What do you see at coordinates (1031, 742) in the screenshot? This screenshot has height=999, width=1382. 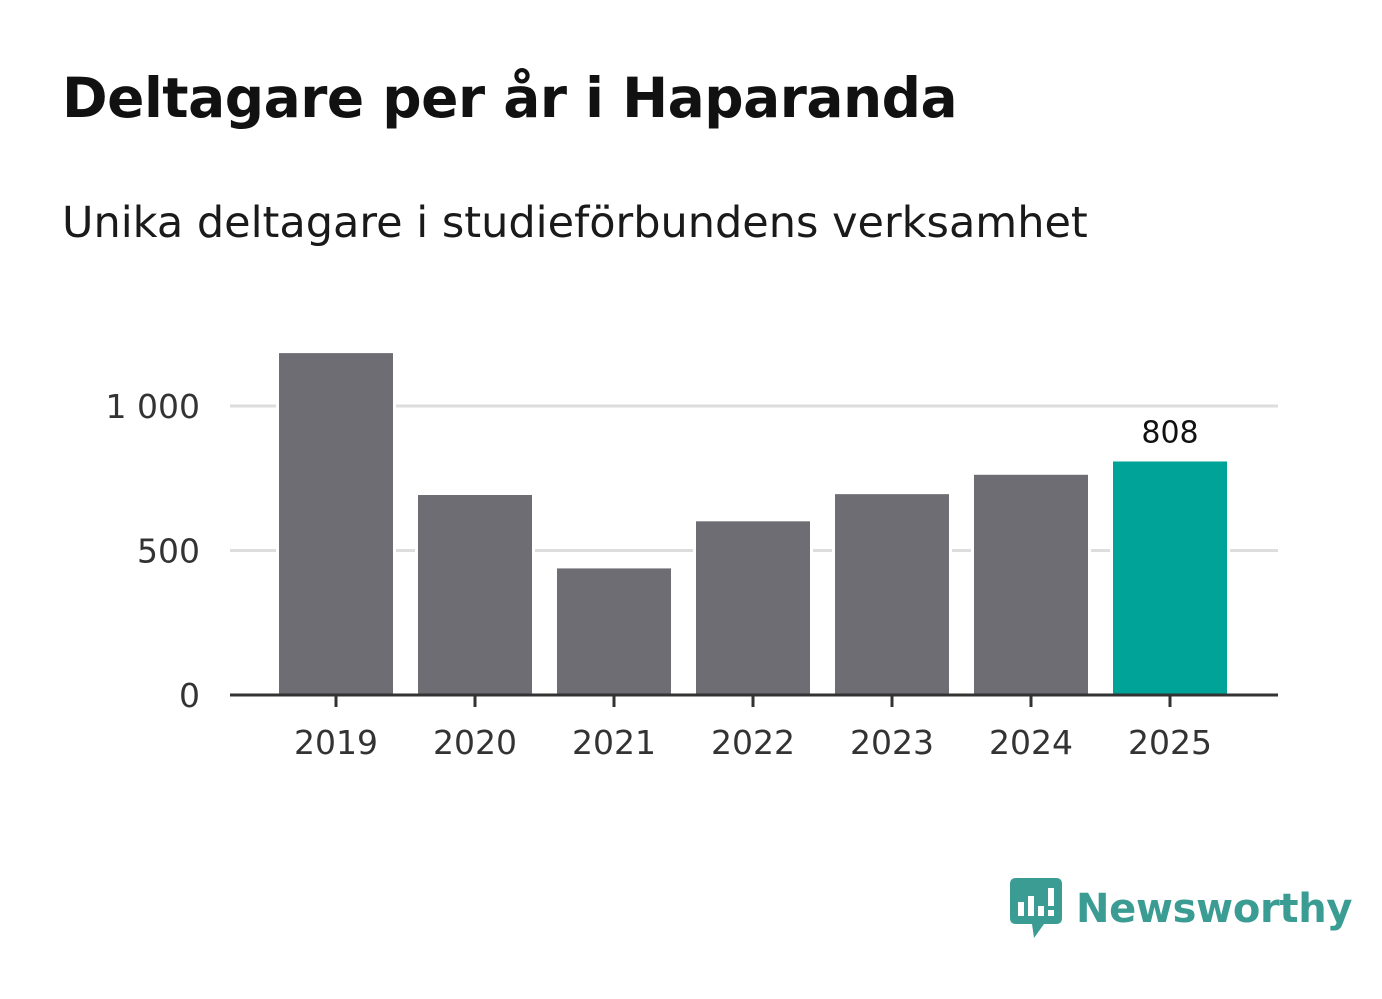 I see `x-tick-label-2024: 2024` at bounding box center [1031, 742].